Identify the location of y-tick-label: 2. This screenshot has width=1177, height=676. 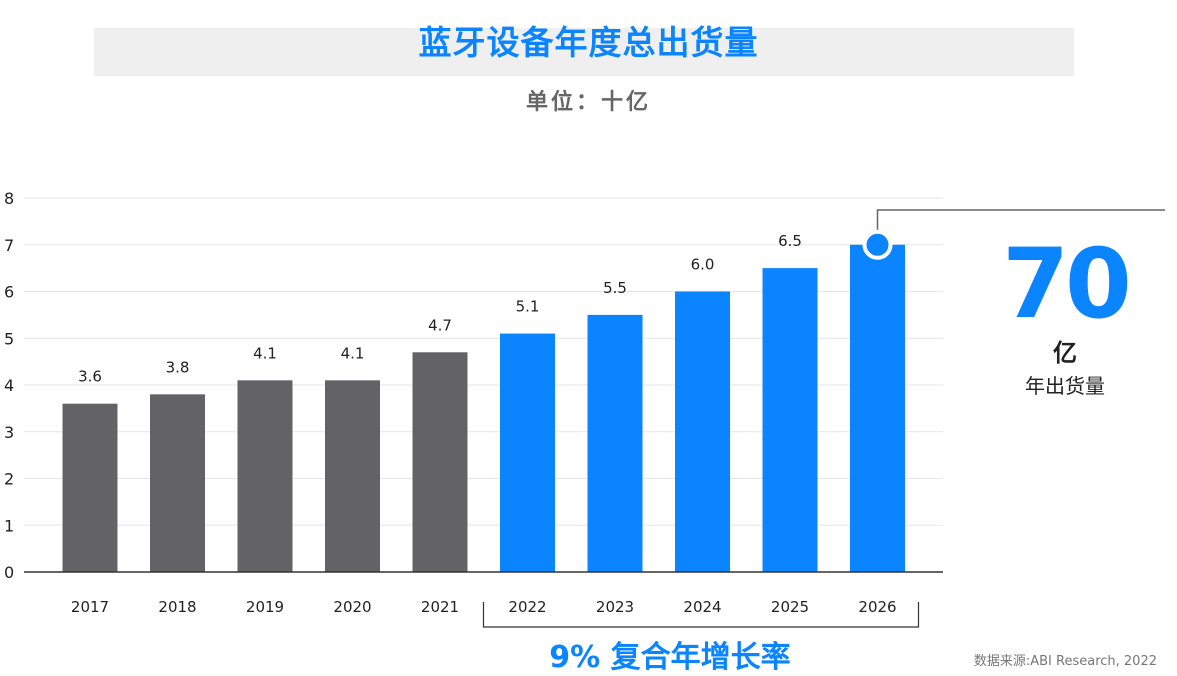
(9, 479).